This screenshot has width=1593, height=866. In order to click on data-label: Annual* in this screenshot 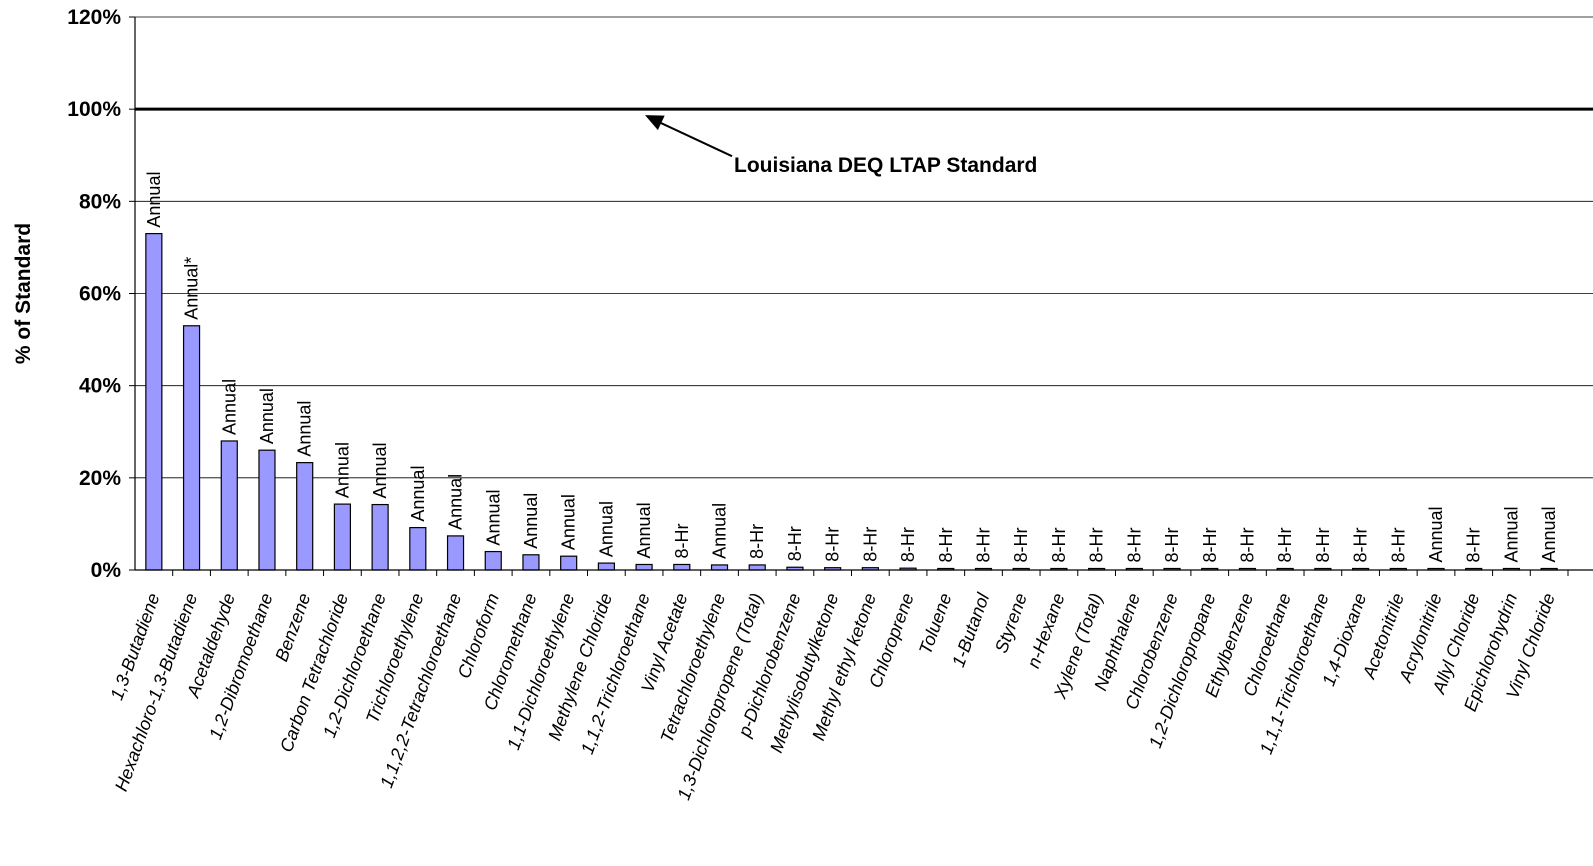, I will do `click(192, 288)`.